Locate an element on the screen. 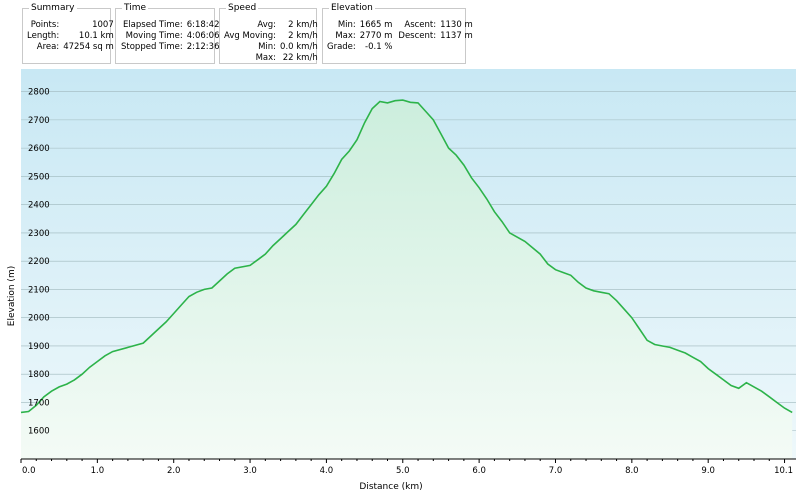 This screenshot has width=800, height=496. avg-speed-value: 2 km/h is located at coordinates (303, 25).